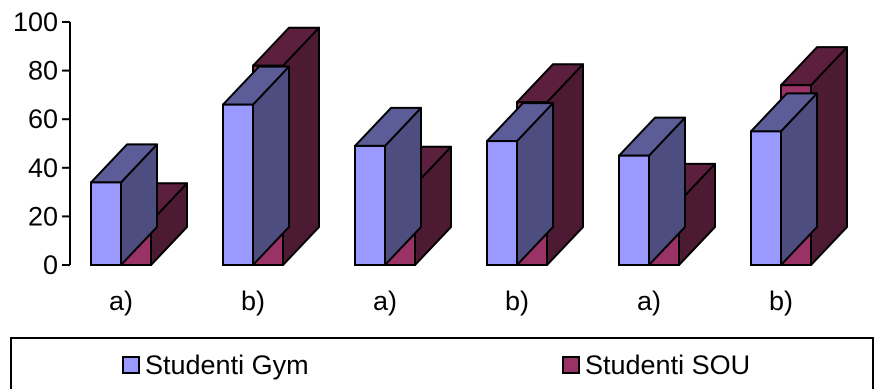 Image resolution: width=876 pixels, height=389 pixels. Describe the element at coordinates (131, 365) in the screenshot. I see `legend-swatch-gym` at that location.